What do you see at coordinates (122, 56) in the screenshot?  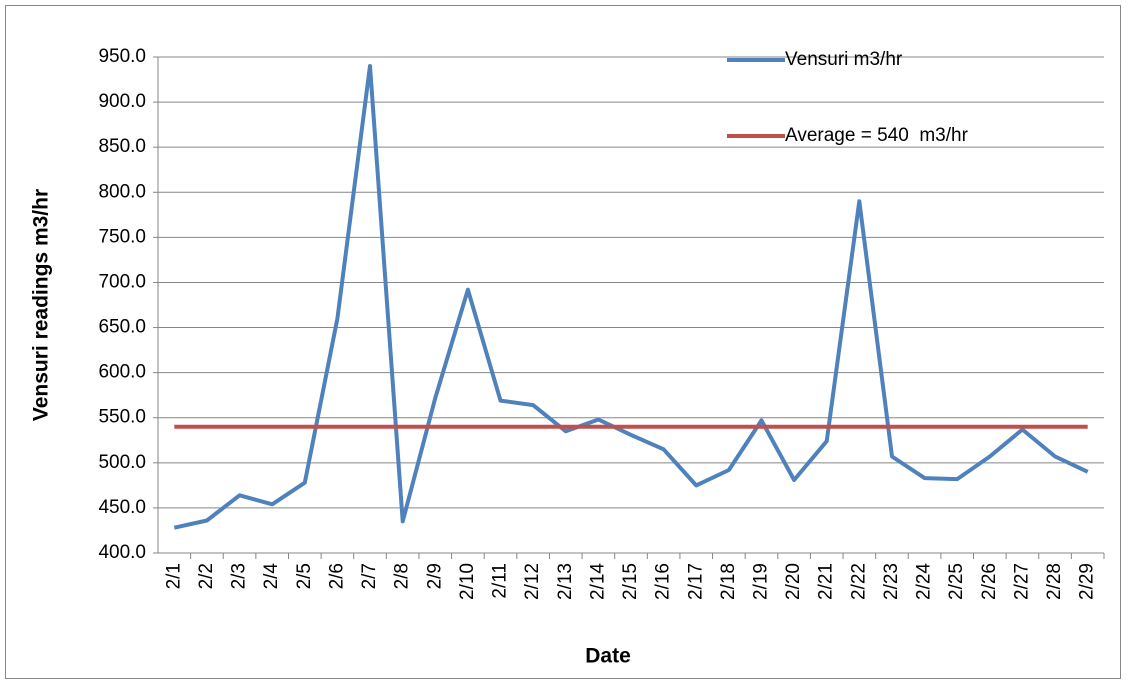 I see `y-tick-label: 950.0` at bounding box center [122, 56].